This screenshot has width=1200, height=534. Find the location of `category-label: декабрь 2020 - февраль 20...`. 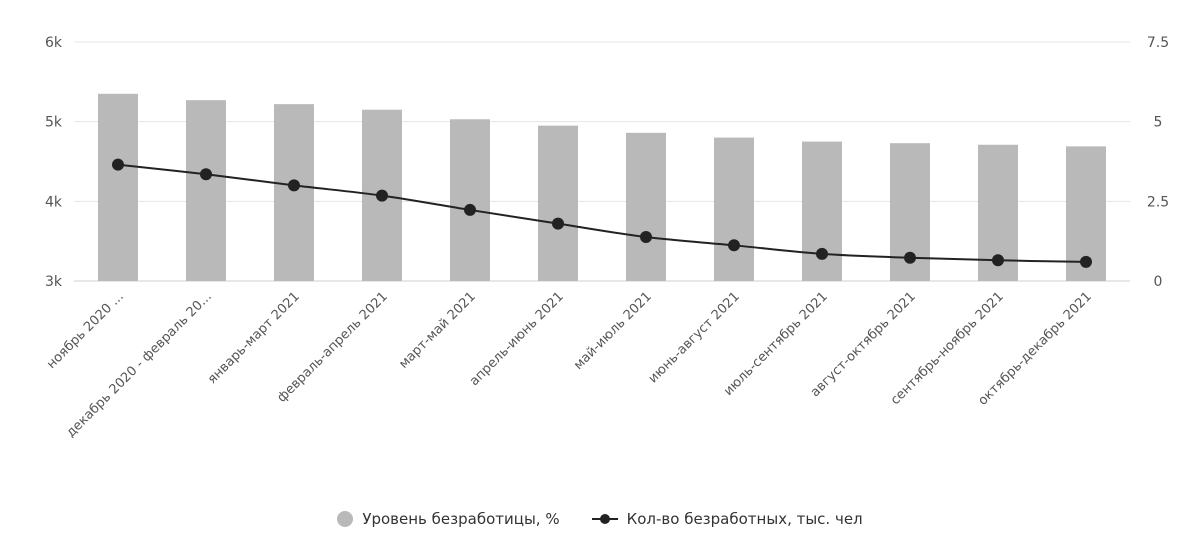

category-label: декабрь 2020 - февраль 20... is located at coordinates (139, 364).